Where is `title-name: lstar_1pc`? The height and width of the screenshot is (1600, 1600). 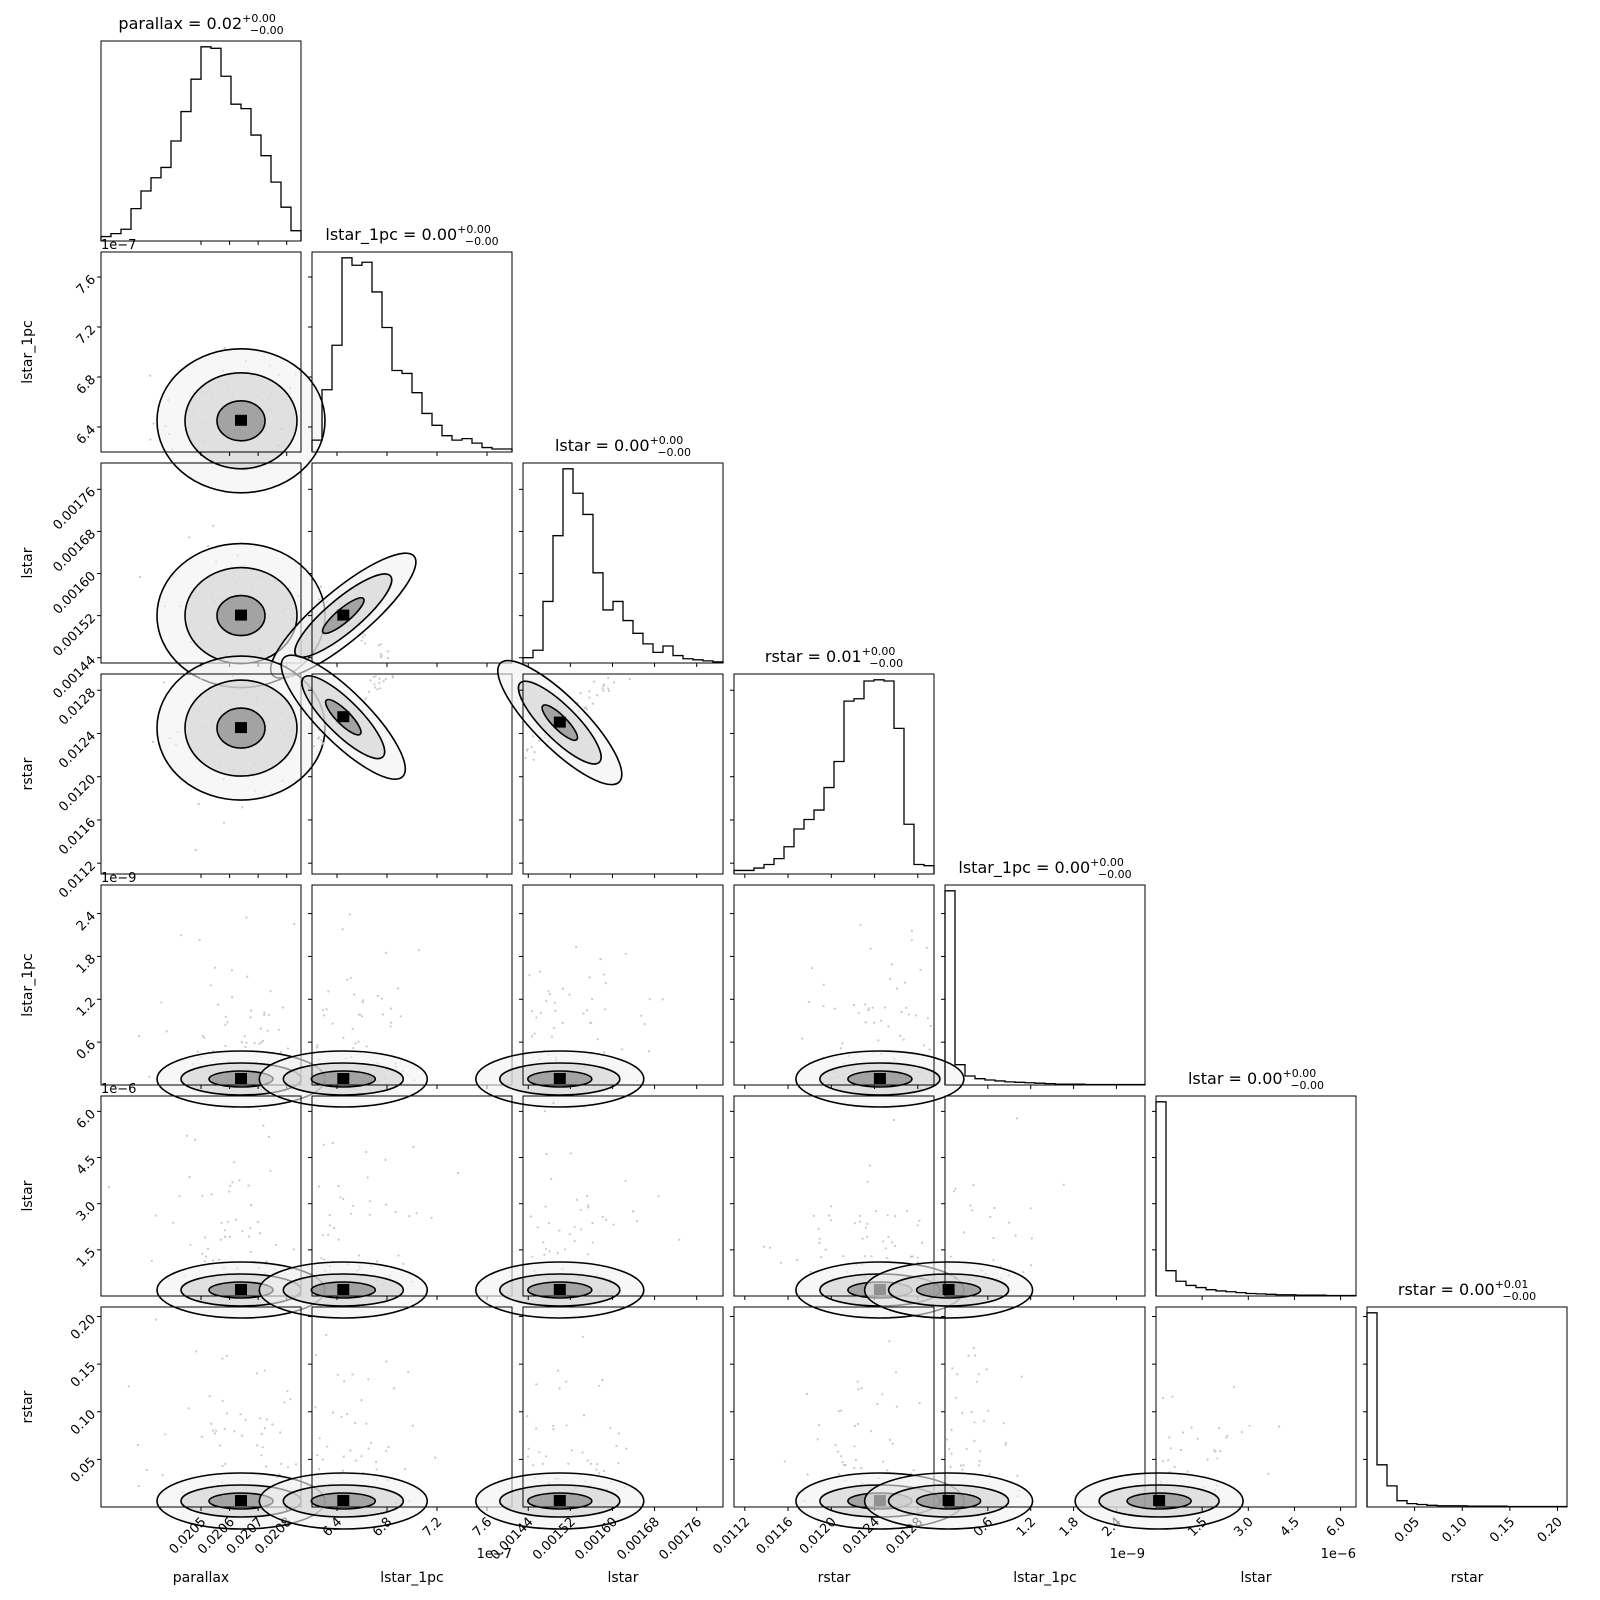
title-name: lstar_1pc is located at coordinates (361, 235).